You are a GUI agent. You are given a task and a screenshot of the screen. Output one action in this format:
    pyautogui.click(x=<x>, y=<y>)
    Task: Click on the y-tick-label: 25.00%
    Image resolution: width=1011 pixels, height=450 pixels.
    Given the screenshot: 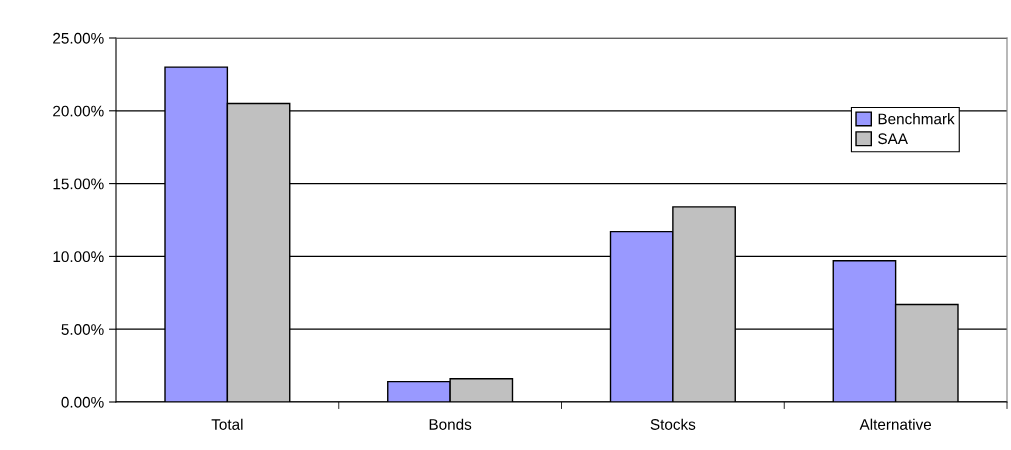 What is the action you would take?
    pyautogui.click(x=78, y=38)
    